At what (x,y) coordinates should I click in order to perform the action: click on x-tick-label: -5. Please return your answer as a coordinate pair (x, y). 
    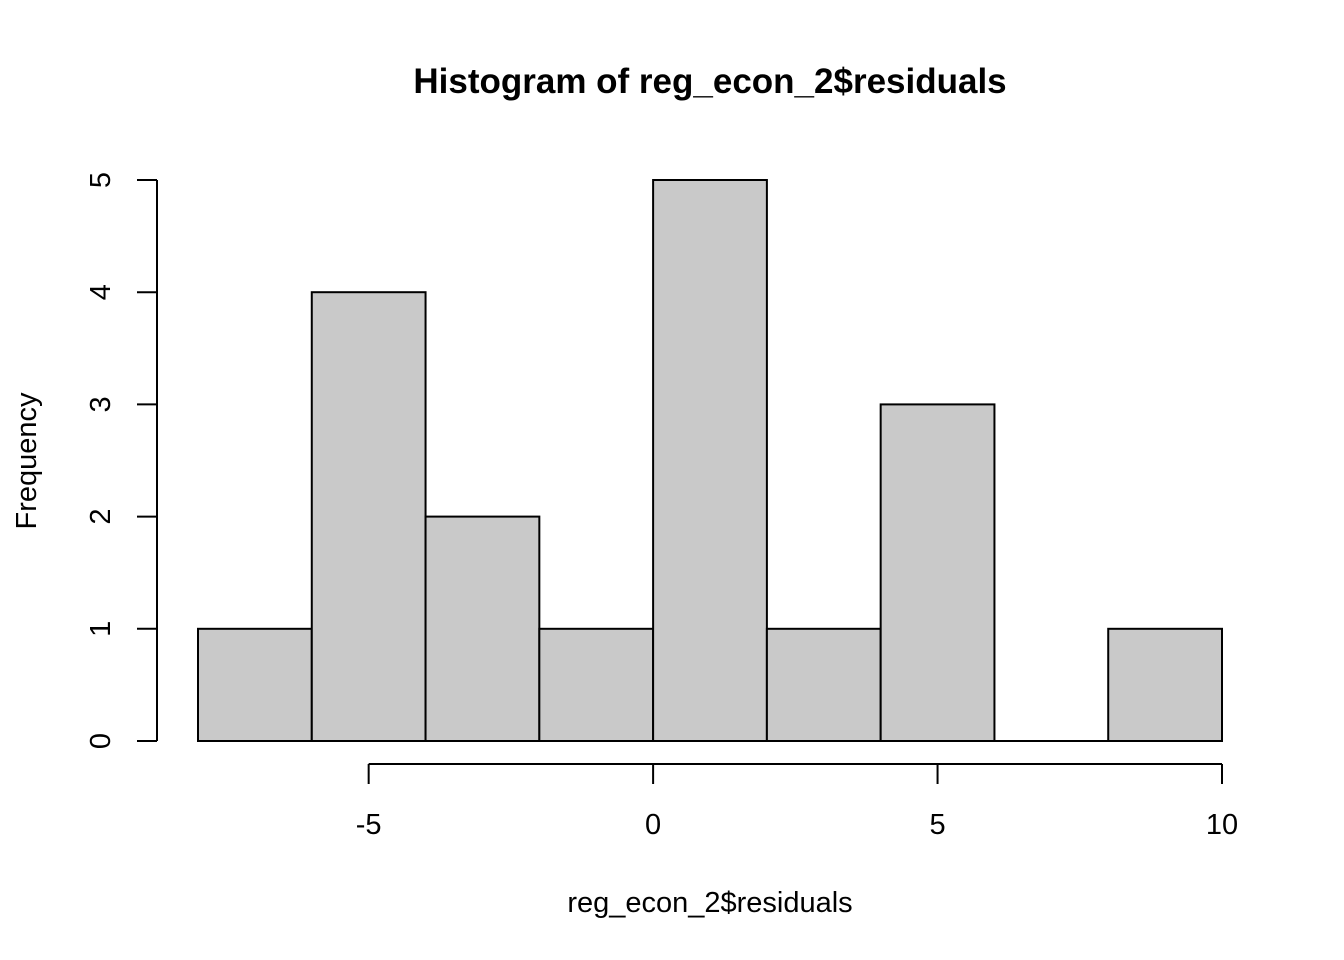
    Looking at the image, I should click on (369, 825).